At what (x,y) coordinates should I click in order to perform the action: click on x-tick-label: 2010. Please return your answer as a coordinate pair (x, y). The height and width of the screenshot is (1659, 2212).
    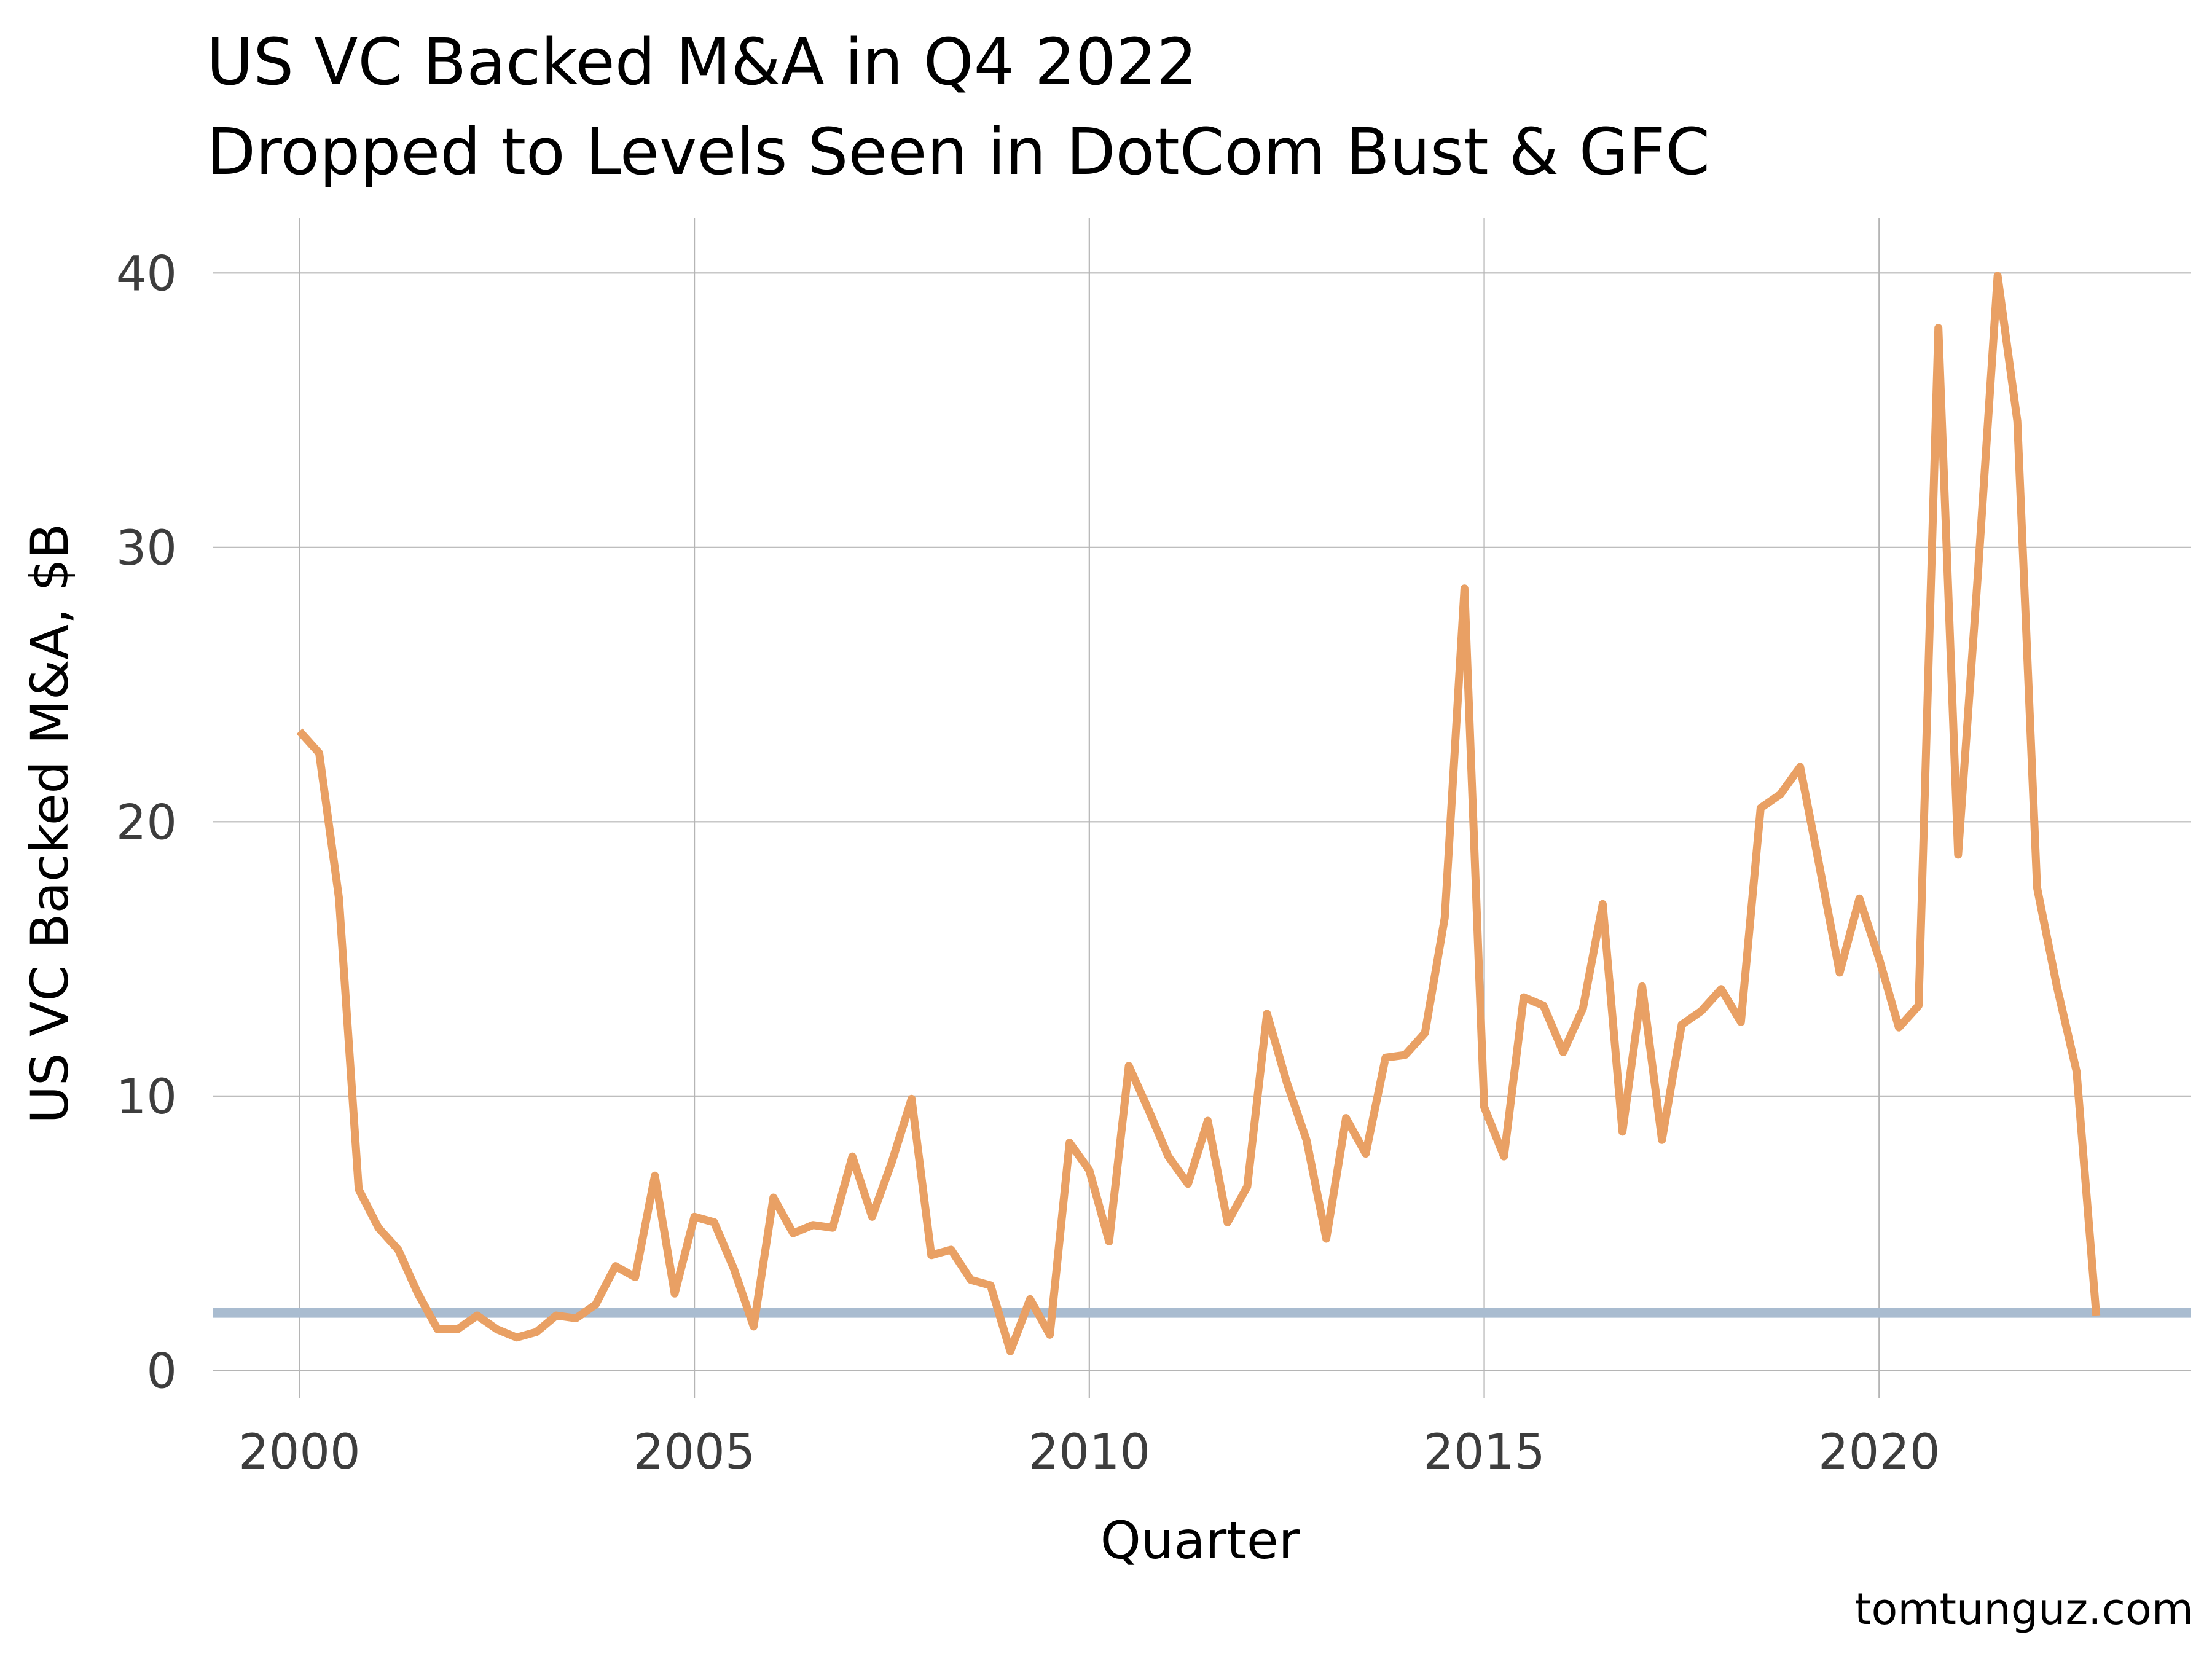
    Looking at the image, I should click on (1090, 1452).